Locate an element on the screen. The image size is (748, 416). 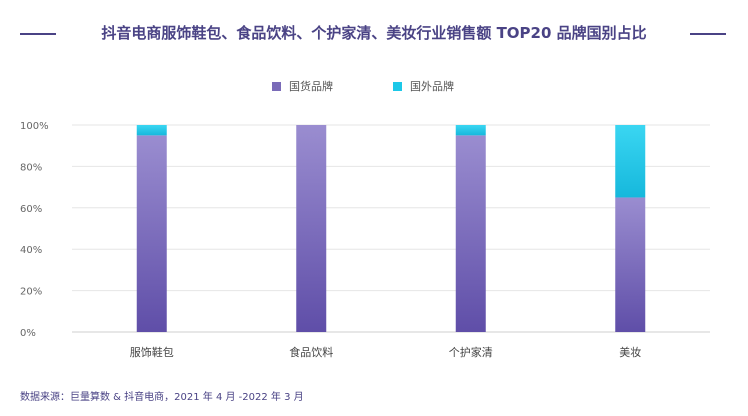
x-category-label: 服饰鞋包 is located at coordinates (152, 352).